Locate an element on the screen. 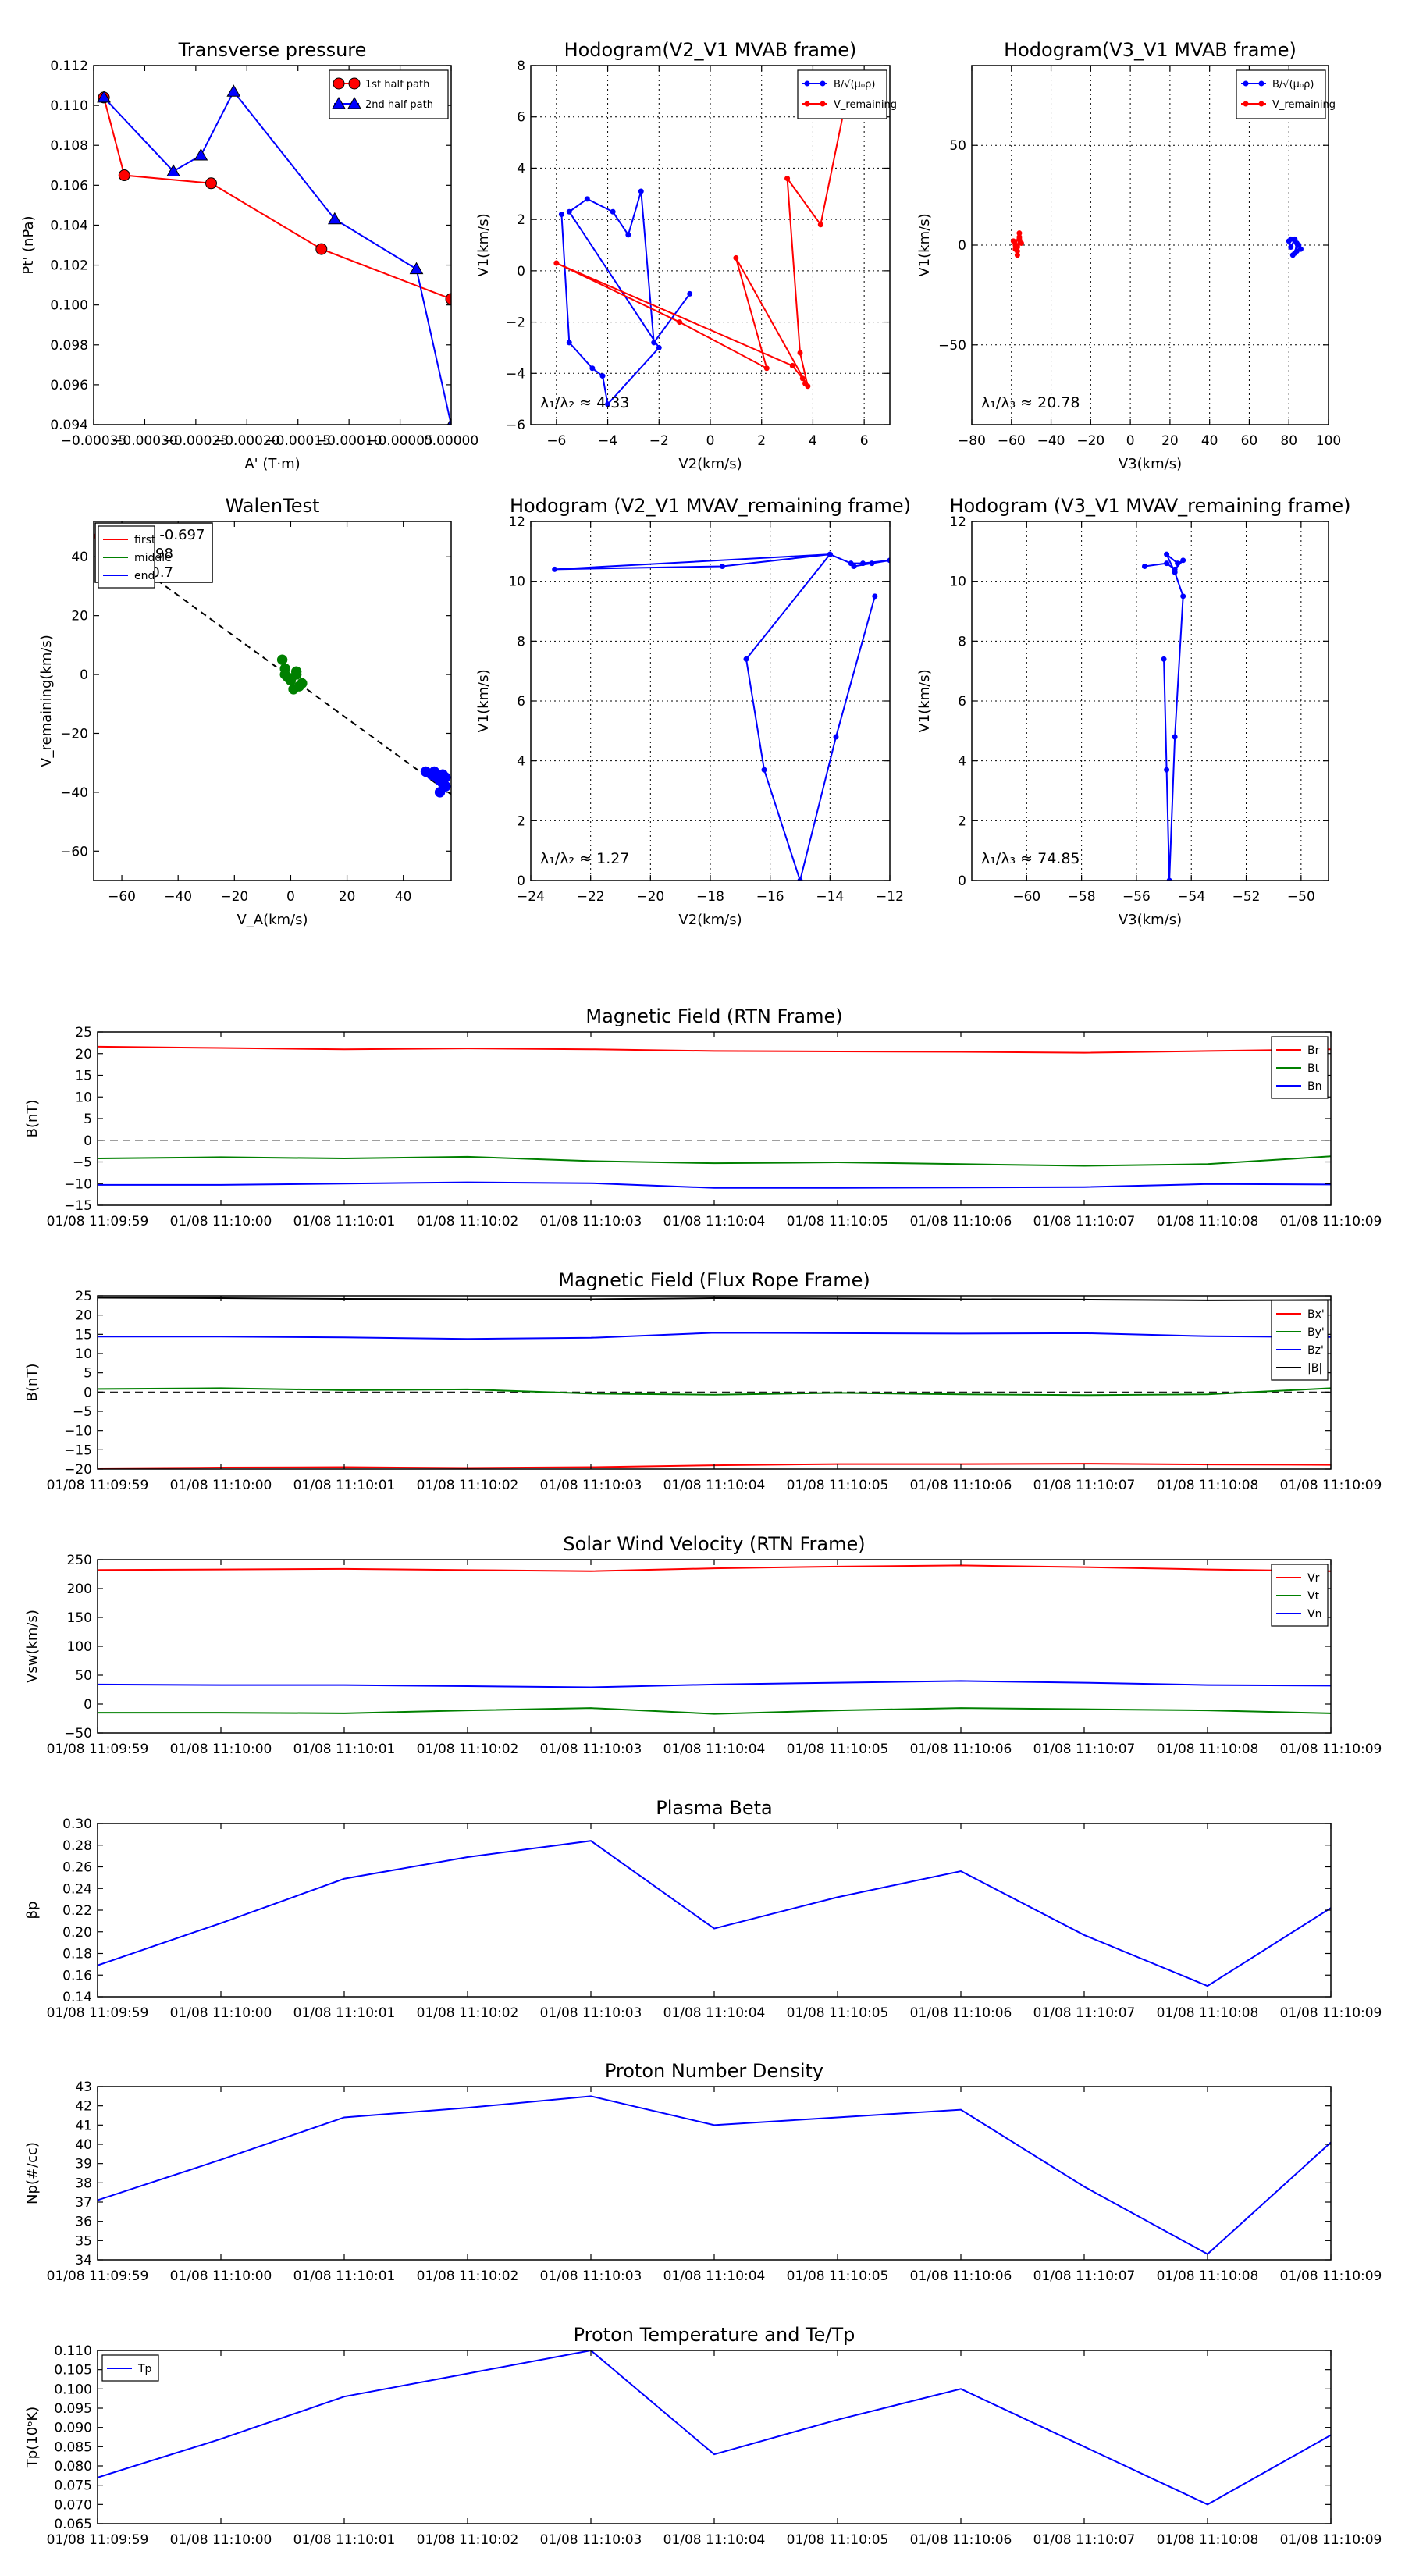 Image resolution: width=1405 pixels, height=2576 pixels. y-tick-label: −6 is located at coordinates (515, 425).